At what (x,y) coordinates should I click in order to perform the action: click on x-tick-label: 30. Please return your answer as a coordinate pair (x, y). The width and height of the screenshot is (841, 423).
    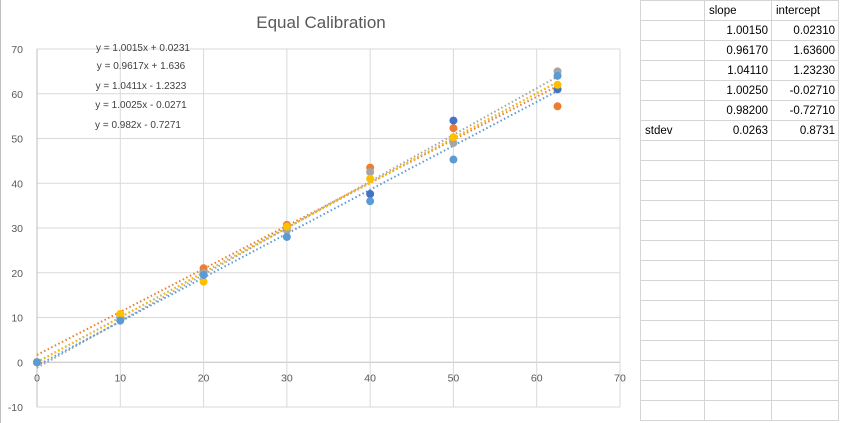
    Looking at the image, I should click on (287, 378).